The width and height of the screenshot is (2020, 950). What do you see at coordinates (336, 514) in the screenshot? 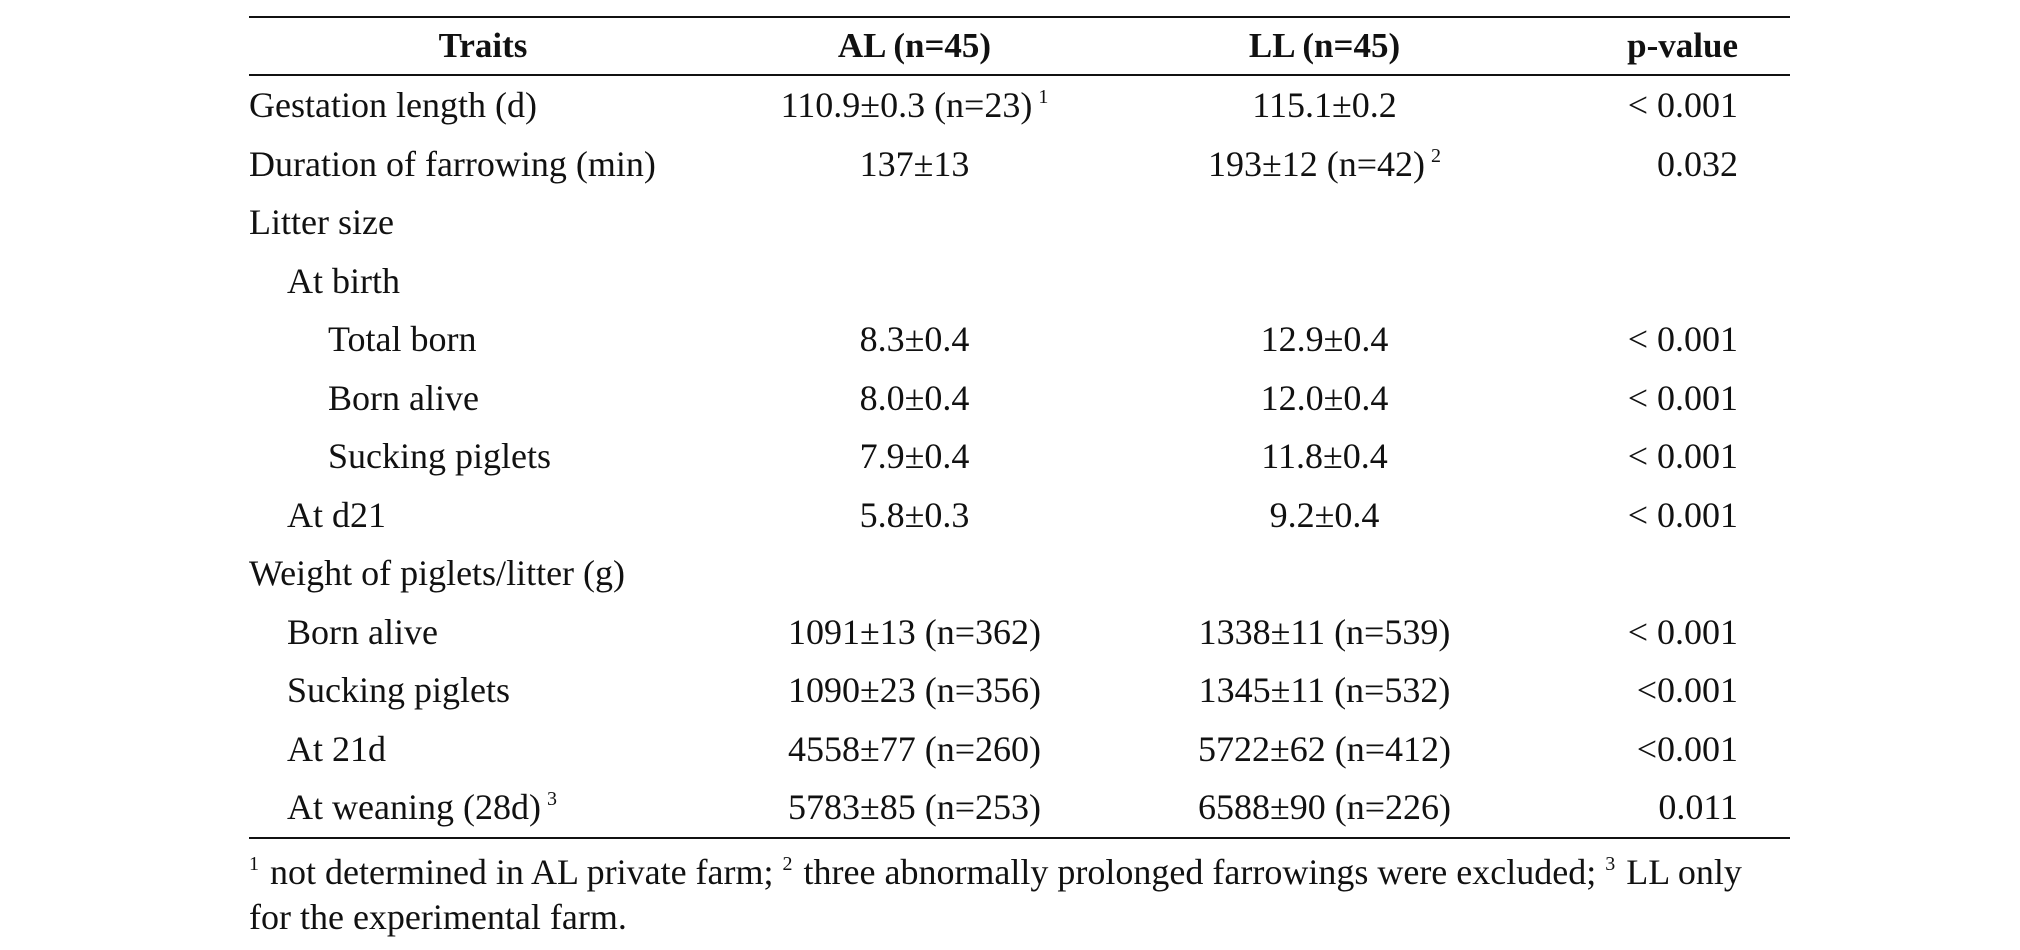
I see `trait-cell: At d21` at bounding box center [336, 514].